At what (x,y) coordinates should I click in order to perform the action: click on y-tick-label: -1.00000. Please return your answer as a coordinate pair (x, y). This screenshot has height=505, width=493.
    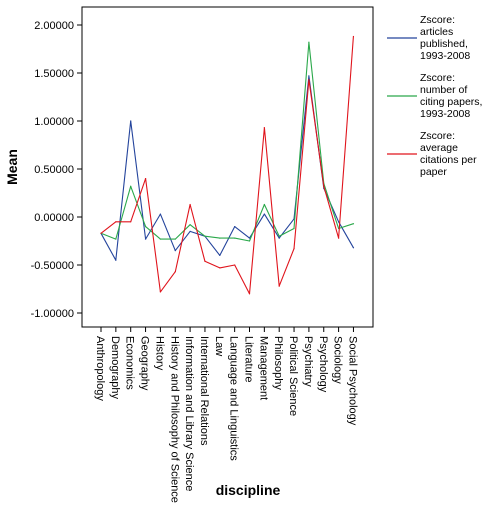
    Looking at the image, I should click on (52, 314).